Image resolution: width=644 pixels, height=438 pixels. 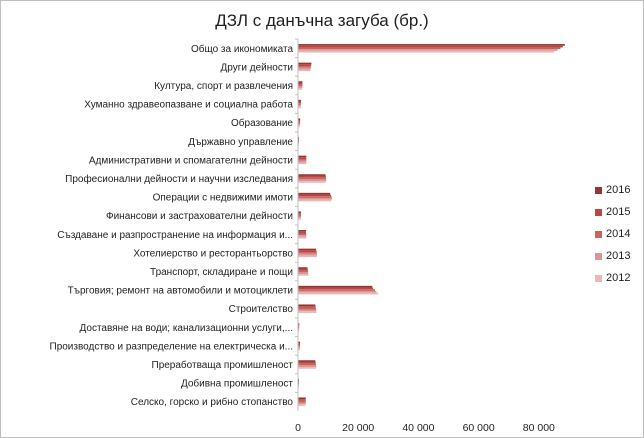 I want to click on legend-item-2016: 2016, so click(x=612, y=190).